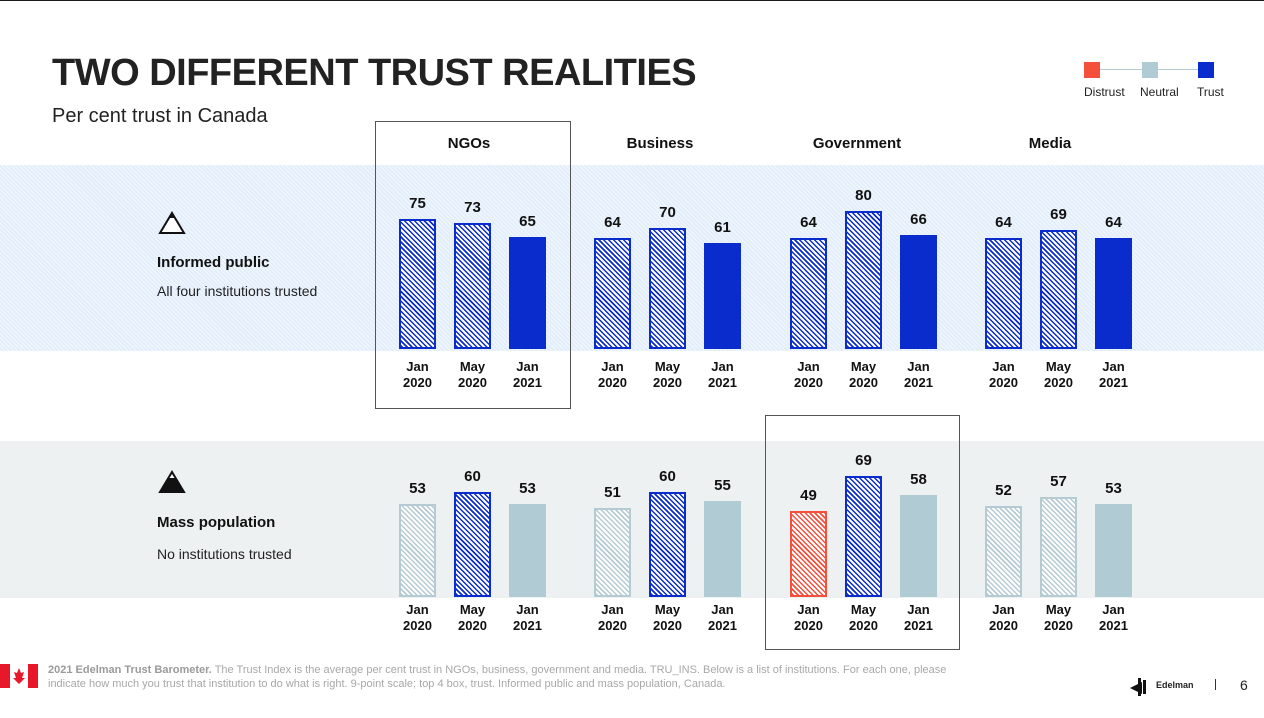 This screenshot has width=1264, height=718. Describe the element at coordinates (172, 481) in the screenshot. I see `mountain-icon` at that location.